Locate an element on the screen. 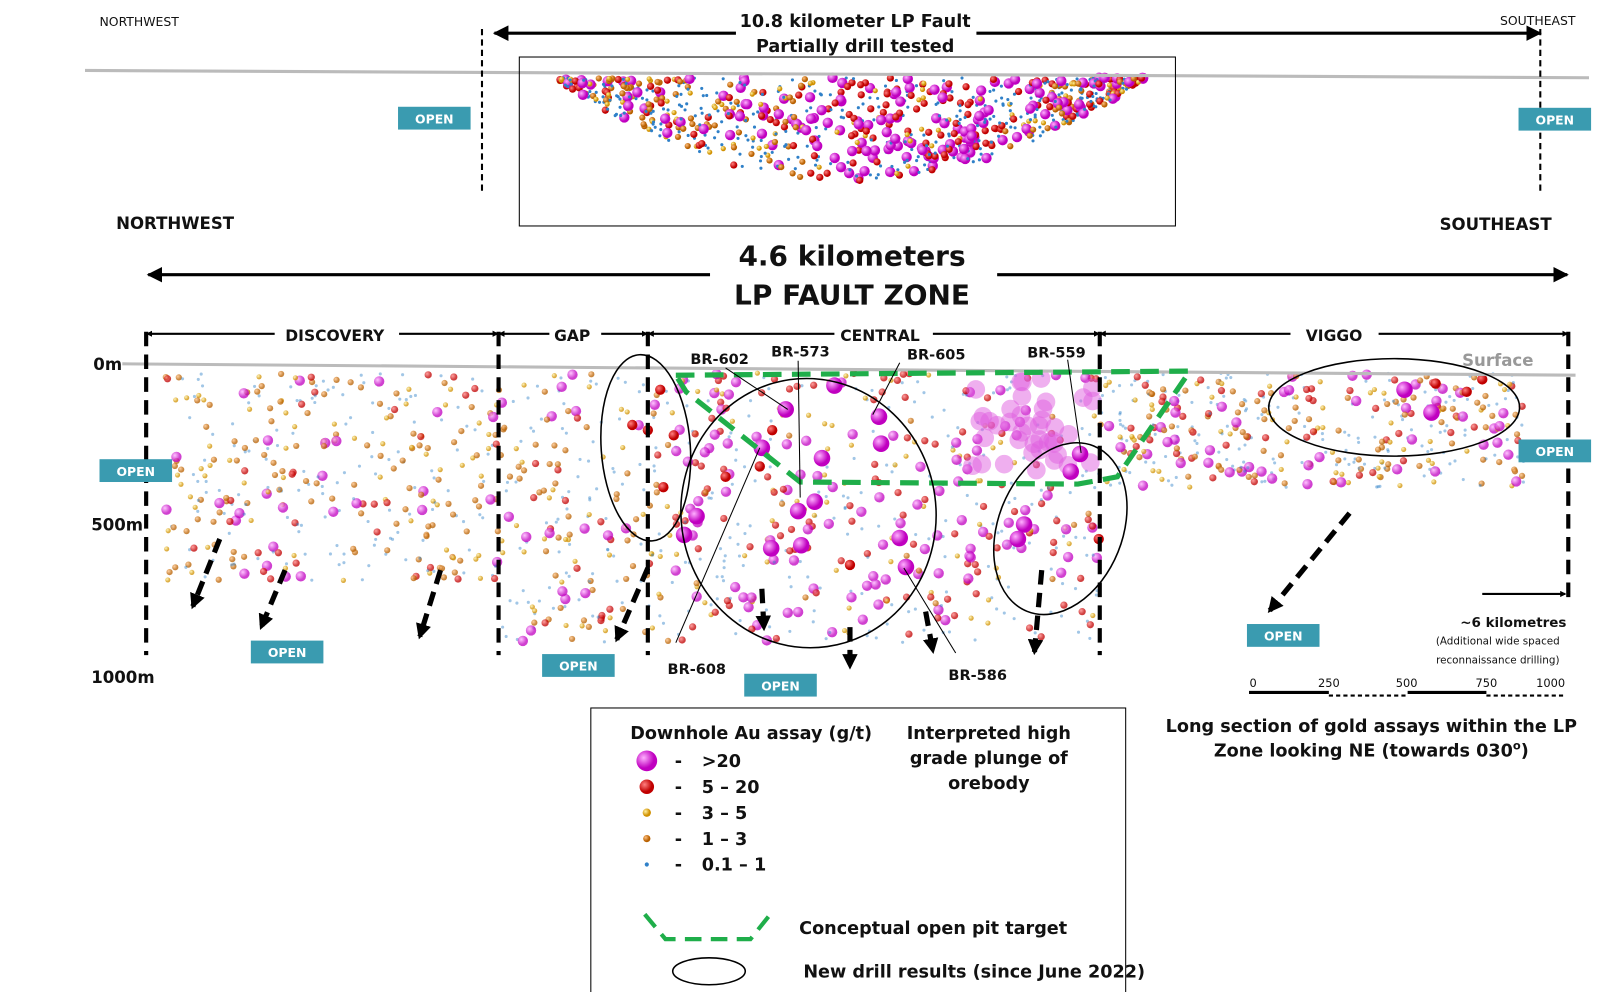  open-label: OPEN is located at coordinates (578, 666).